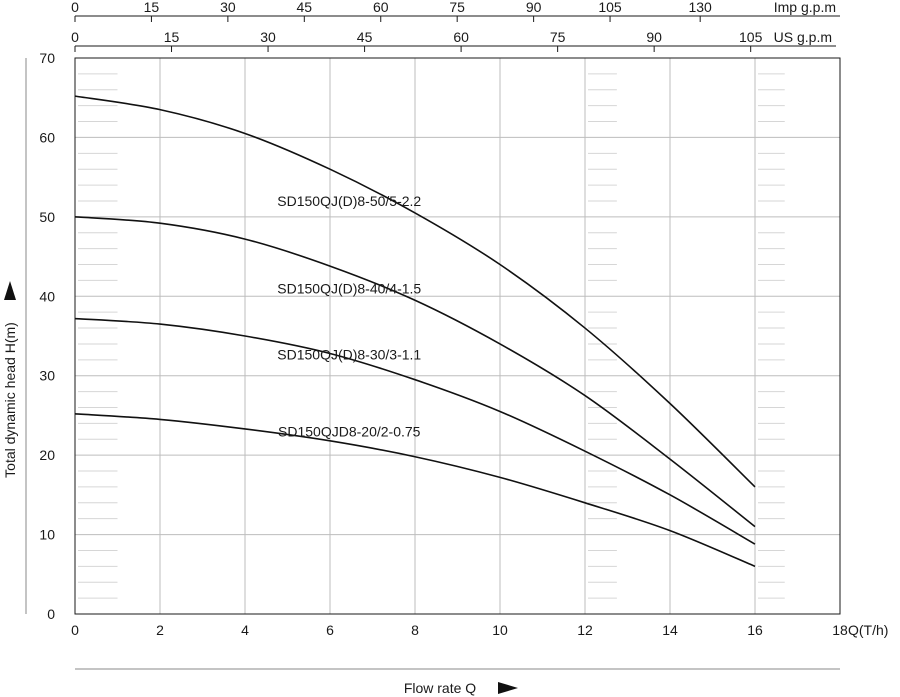 This screenshot has height=697, width=900. Describe the element at coordinates (349, 201) in the screenshot. I see `series-label: SD150QJ(D)8-50/5-2.2` at that location.